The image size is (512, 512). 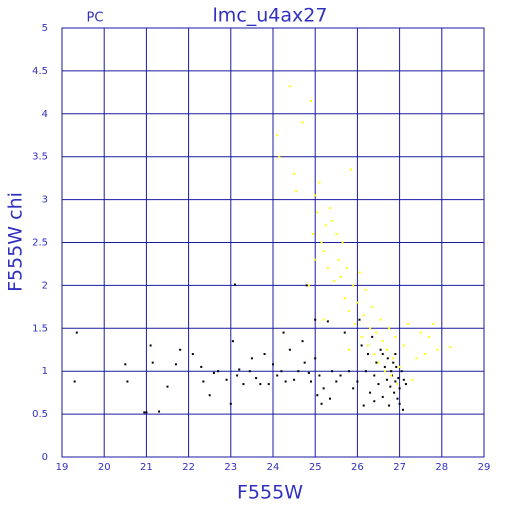 I want to click on chart-title: lmc_u4ax27, so click(x=270, y=16).